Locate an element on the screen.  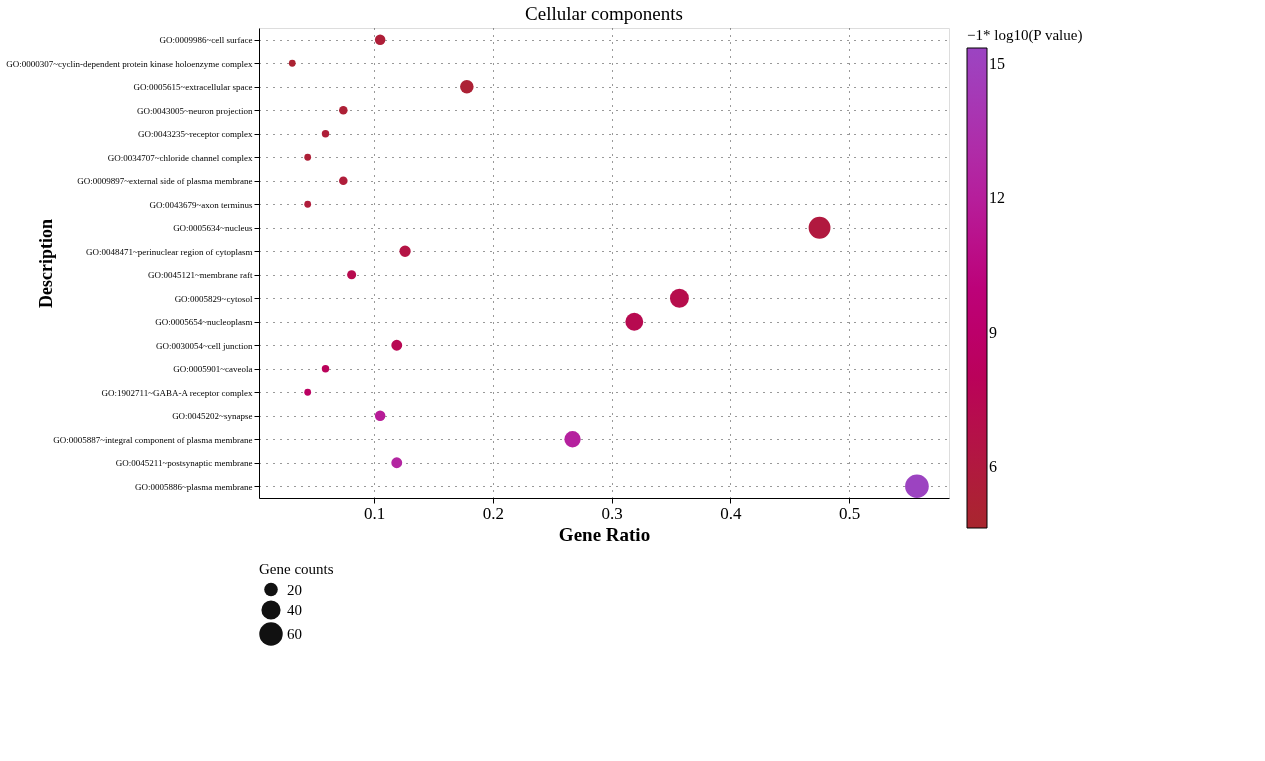
x-tick-label: 0.5 is located at coordinates (850, 513).